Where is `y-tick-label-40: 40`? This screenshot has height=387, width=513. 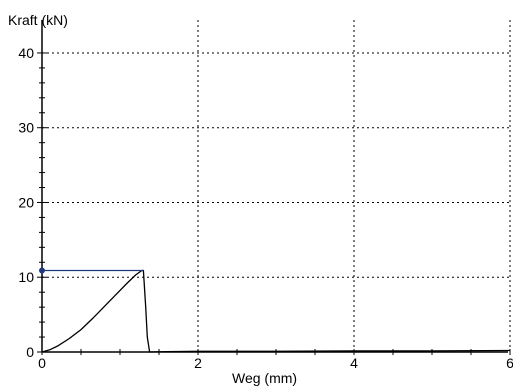 y-tick-label-40: 40 is located at coordinates (26, 53).